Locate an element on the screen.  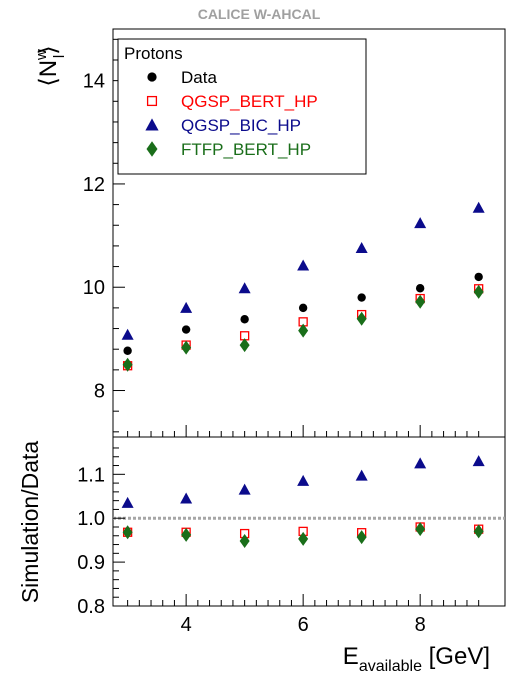
legend-box is located at coordinates (242, 106).